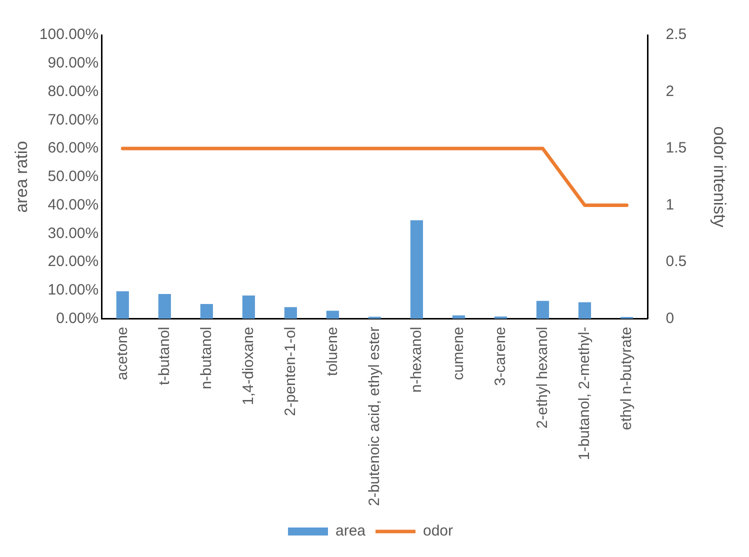  Describe the element at coordinates (458, 353) in the screenshot. I see `x-tick-label: cumene` at that location.